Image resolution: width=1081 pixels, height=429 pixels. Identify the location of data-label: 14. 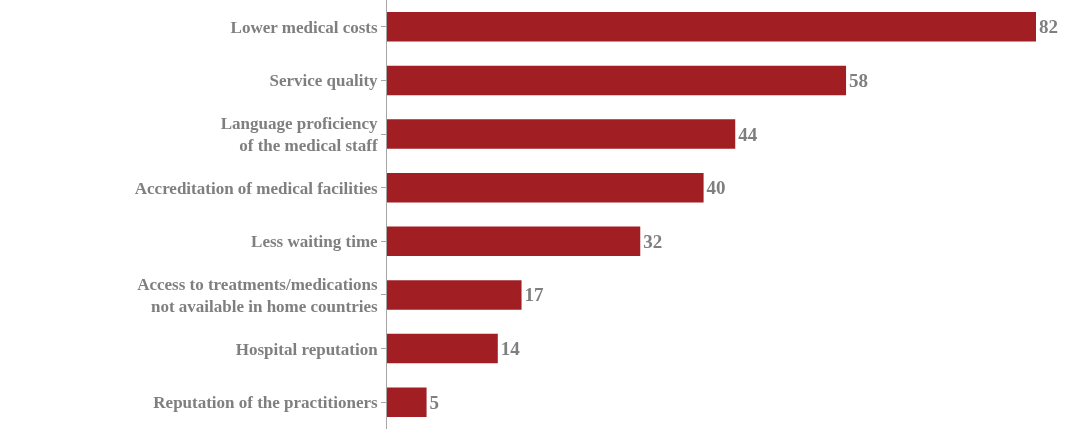
(510, 349).